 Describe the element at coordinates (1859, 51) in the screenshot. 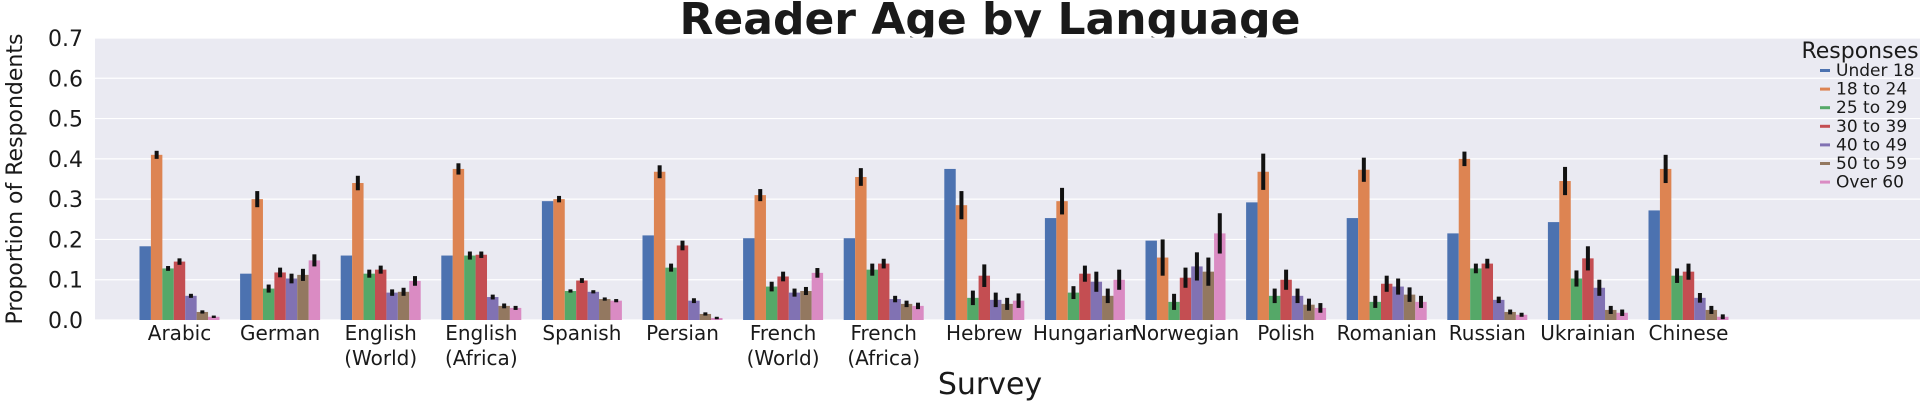

I see `legend-title: Responses` at that location.